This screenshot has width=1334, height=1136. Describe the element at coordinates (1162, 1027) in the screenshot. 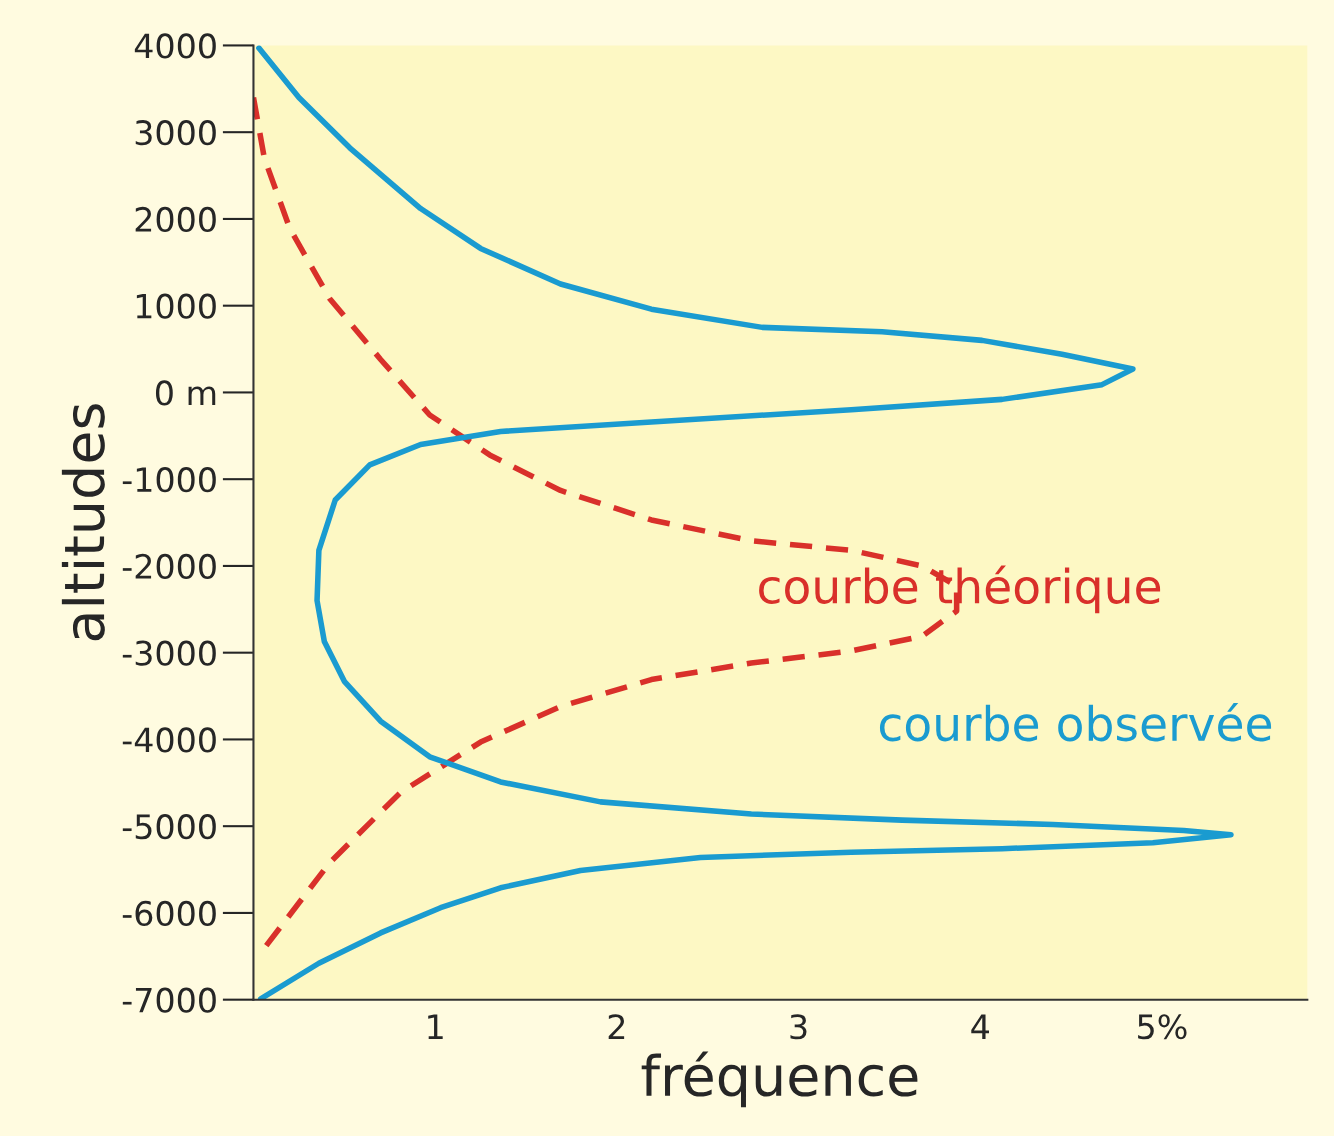

I see `x-tick-label: 5%` at that location.